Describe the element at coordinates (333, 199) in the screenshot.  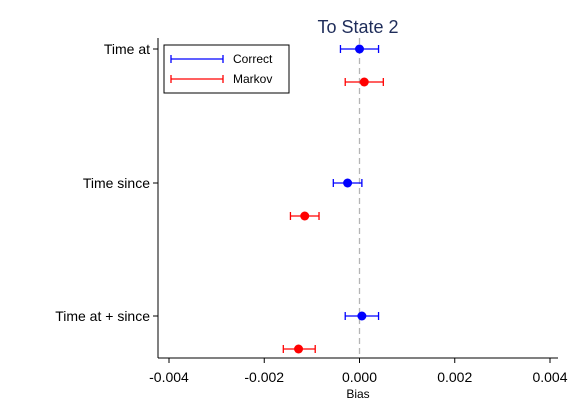
I see `plot-marks` at that location.